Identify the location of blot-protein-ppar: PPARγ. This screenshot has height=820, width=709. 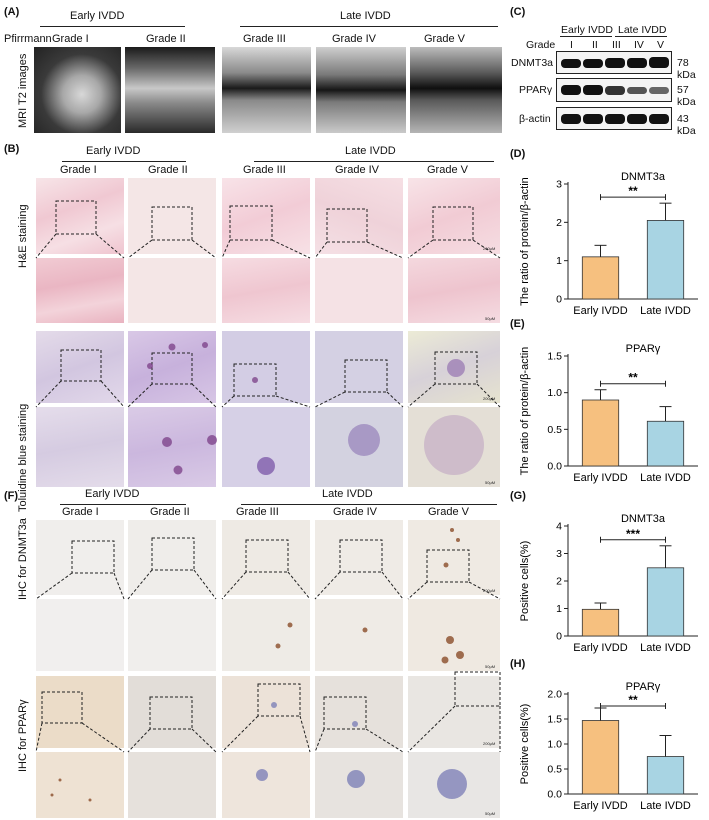
(536, 90).